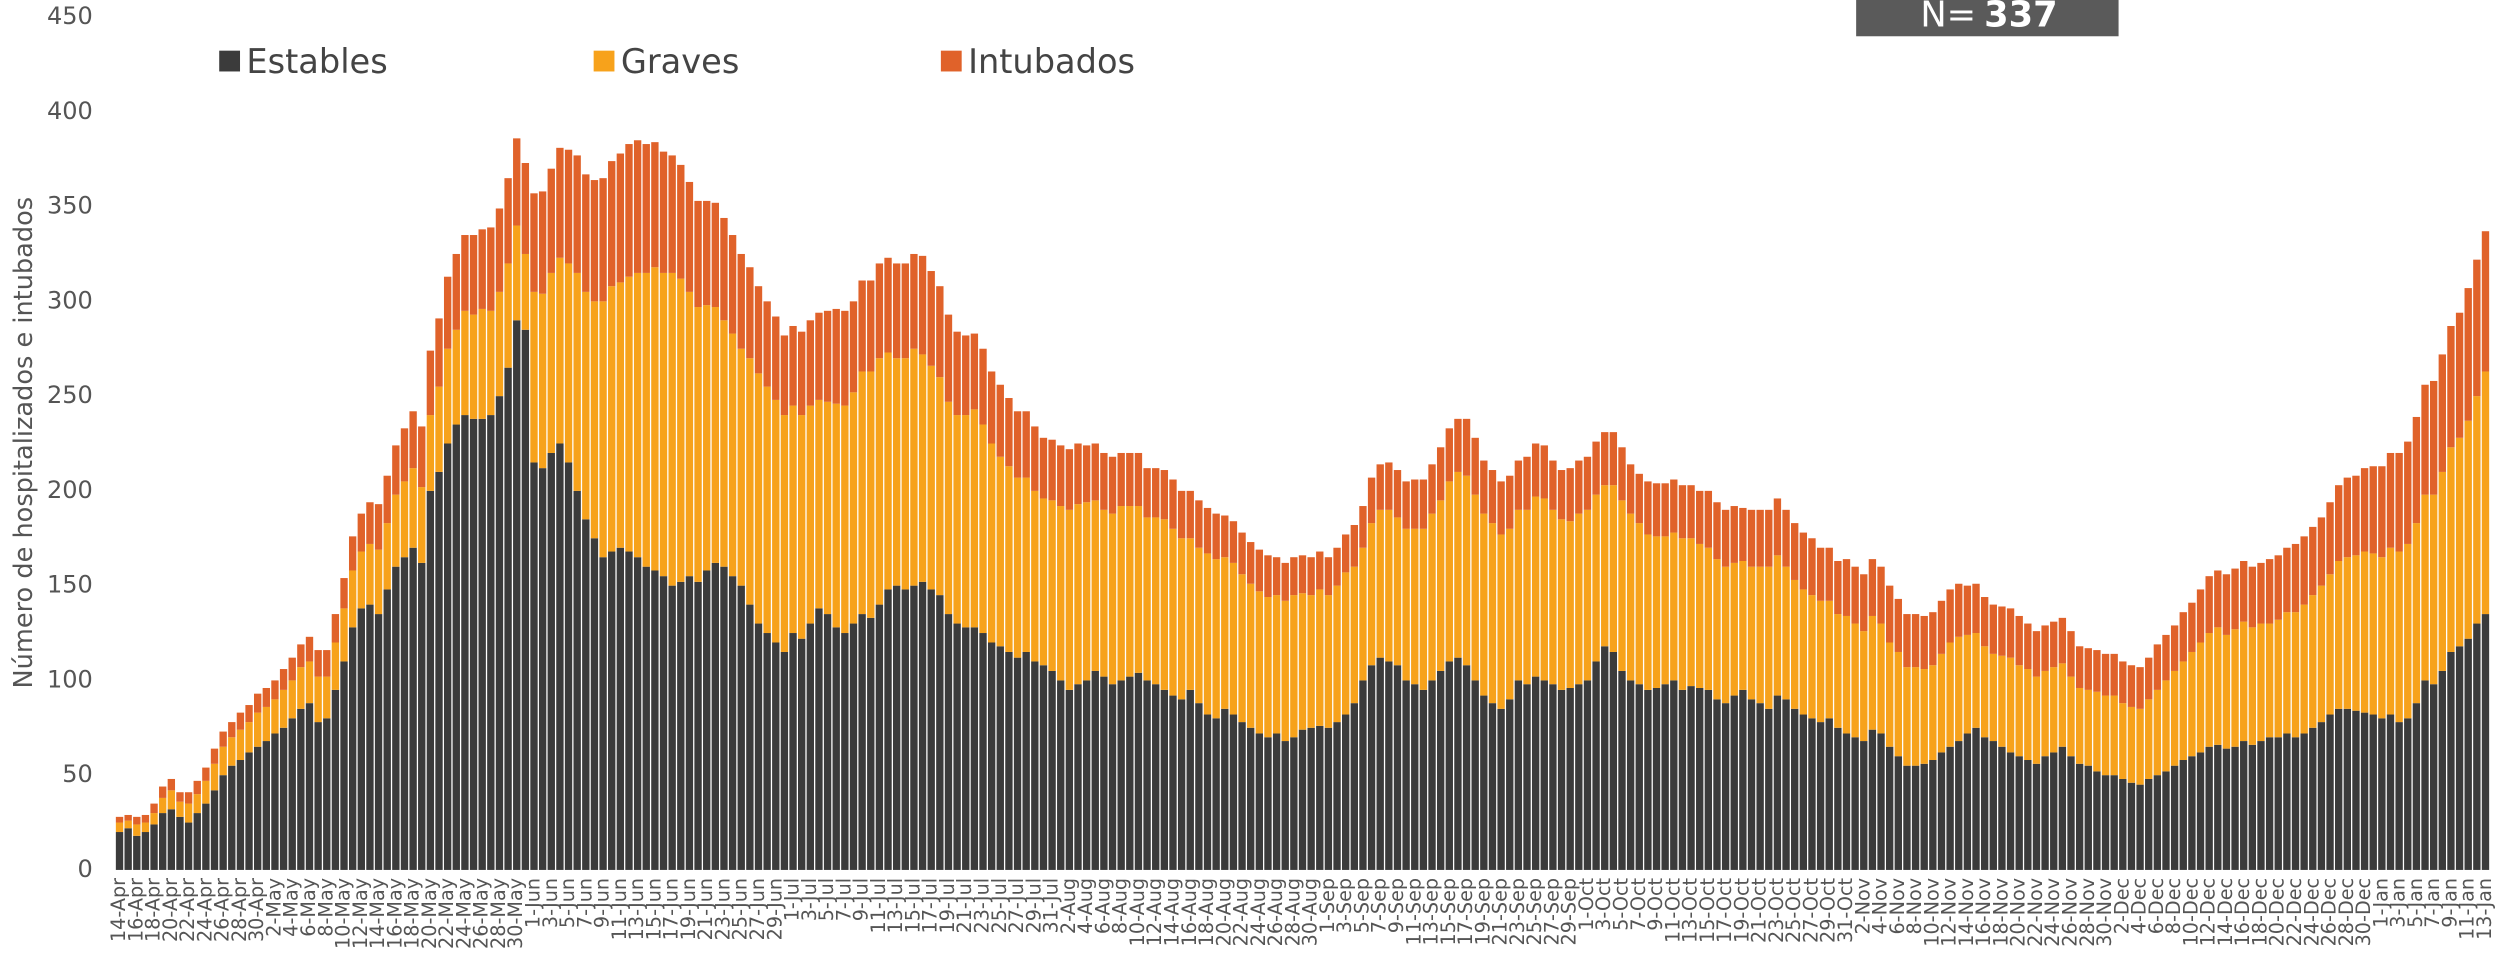 The height and width of the screenshot is (975, 2509). What do you see at coordinates (1914, 906) in the screenshot?
I see `x-tick-label: 8-Nov` at bounding box center [1914, 906].